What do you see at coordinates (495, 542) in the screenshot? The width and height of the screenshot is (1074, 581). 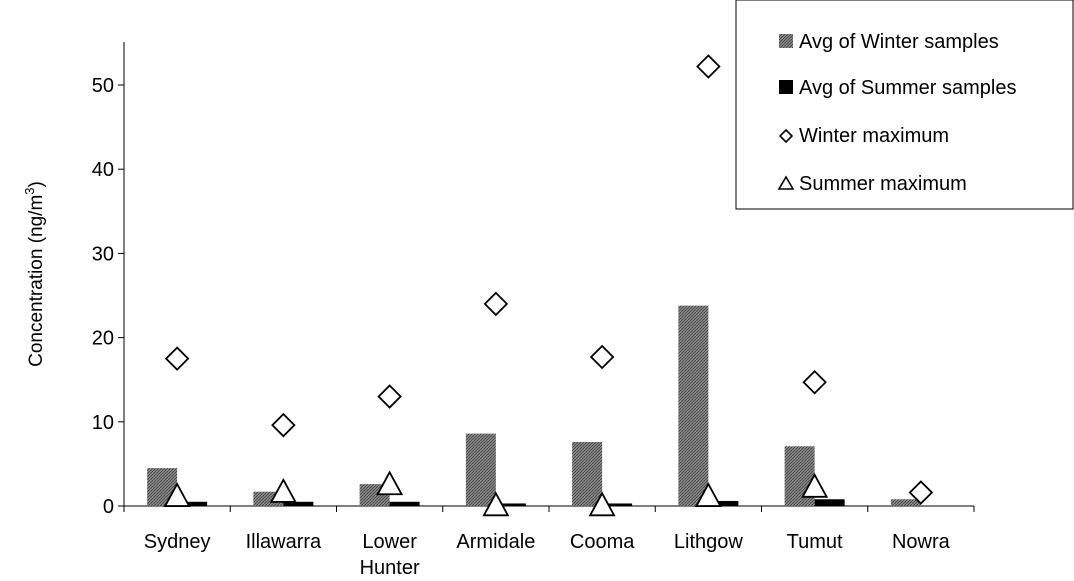 I see `x-category-label: Armidale` at bounding box center [495, 542].